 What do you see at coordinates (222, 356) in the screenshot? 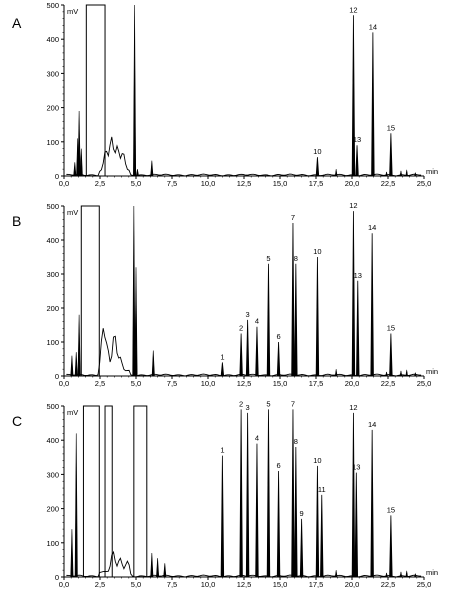
I see `peak-label: 1` at bounding box center [222, 356].